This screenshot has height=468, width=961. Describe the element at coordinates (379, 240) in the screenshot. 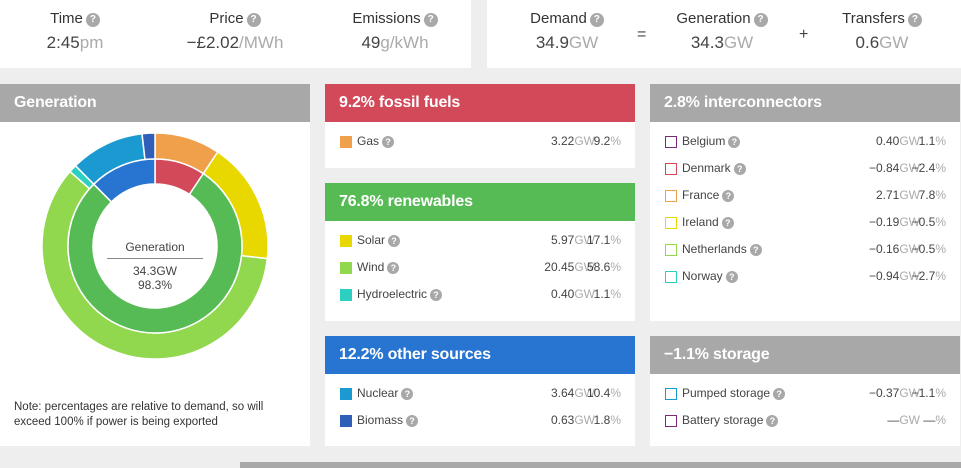

I see `source-label: Solar?` at that location.